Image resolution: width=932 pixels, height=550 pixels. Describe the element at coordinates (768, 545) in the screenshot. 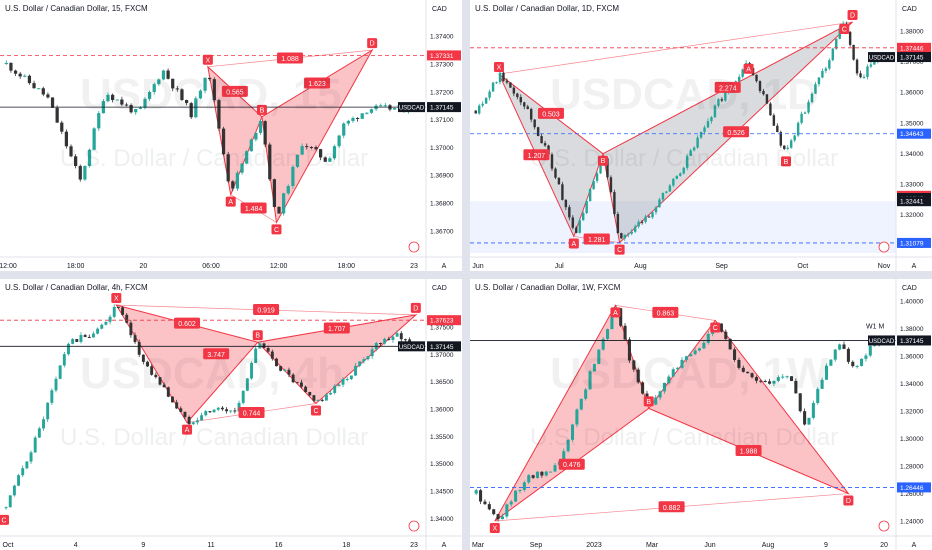

I see `x-tick-label: Aug` at that location.